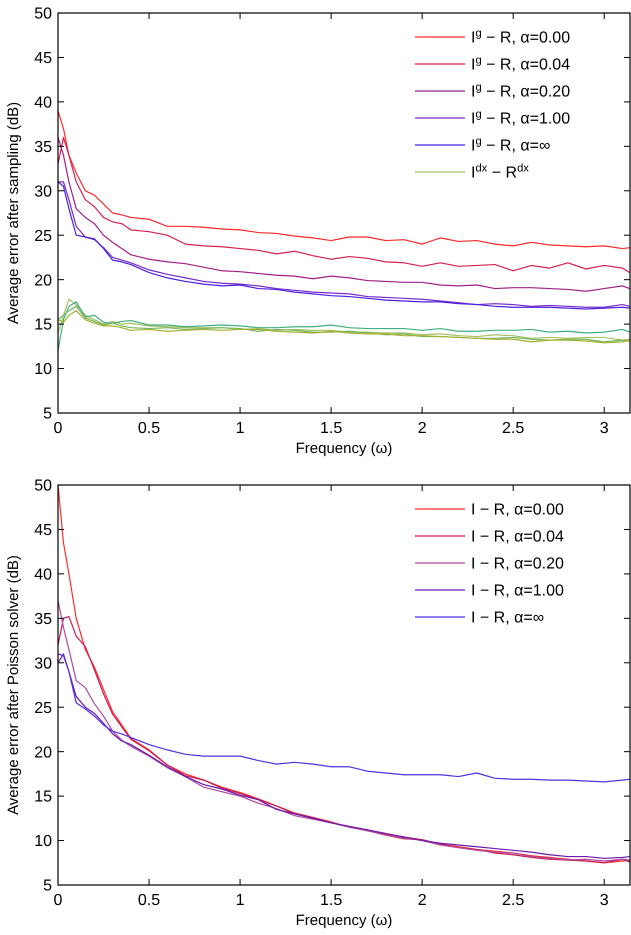 The width and height of the screenshot is (631, 935). I want to click on y-axis-title: Average error after Poisson solver (dB), so click(13, 685).